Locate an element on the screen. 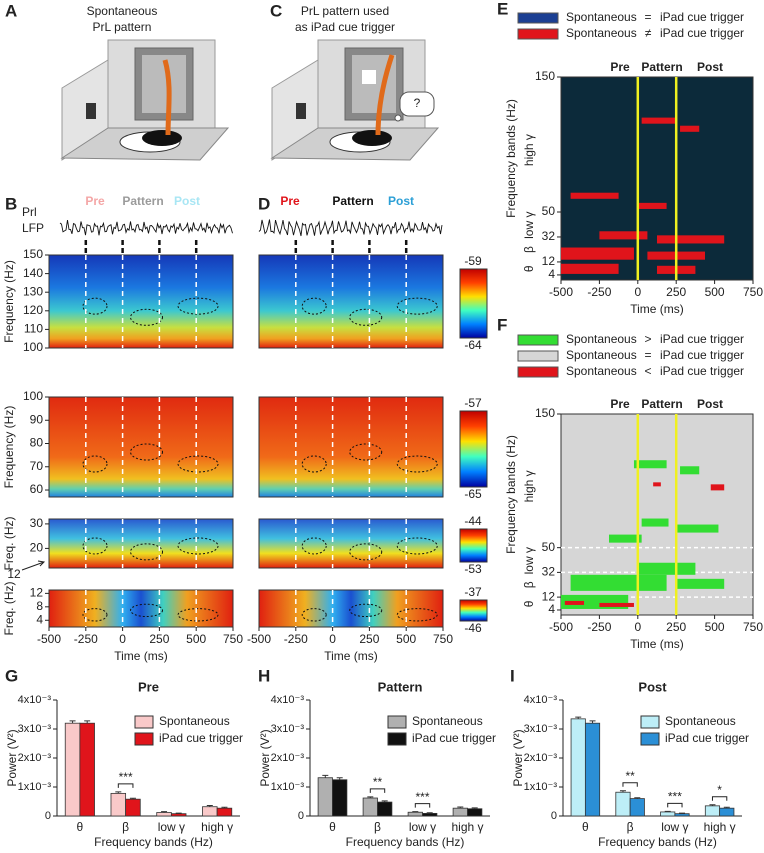 This screenshot has height=853, width=764. y-tick-label: 150 is located at coordinates (545, 413).